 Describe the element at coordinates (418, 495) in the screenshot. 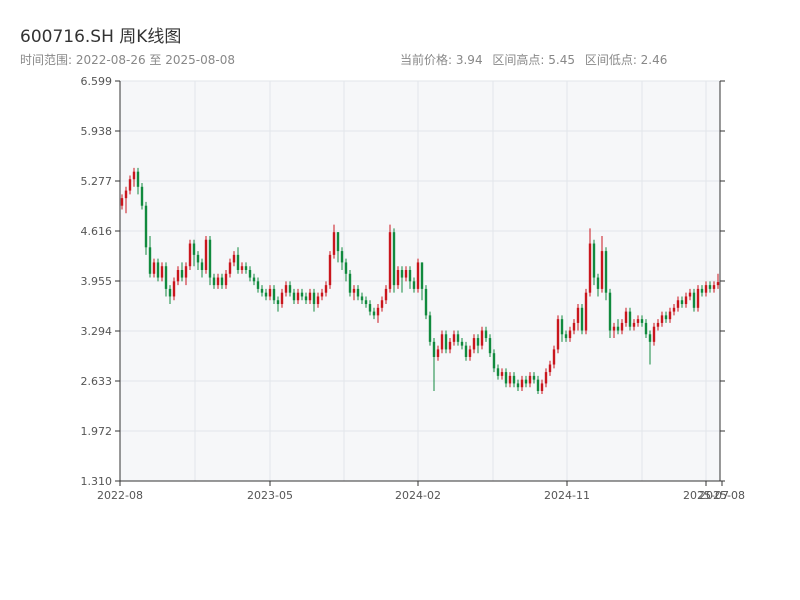

I see `x-tick-label: 2024-02` at that location.